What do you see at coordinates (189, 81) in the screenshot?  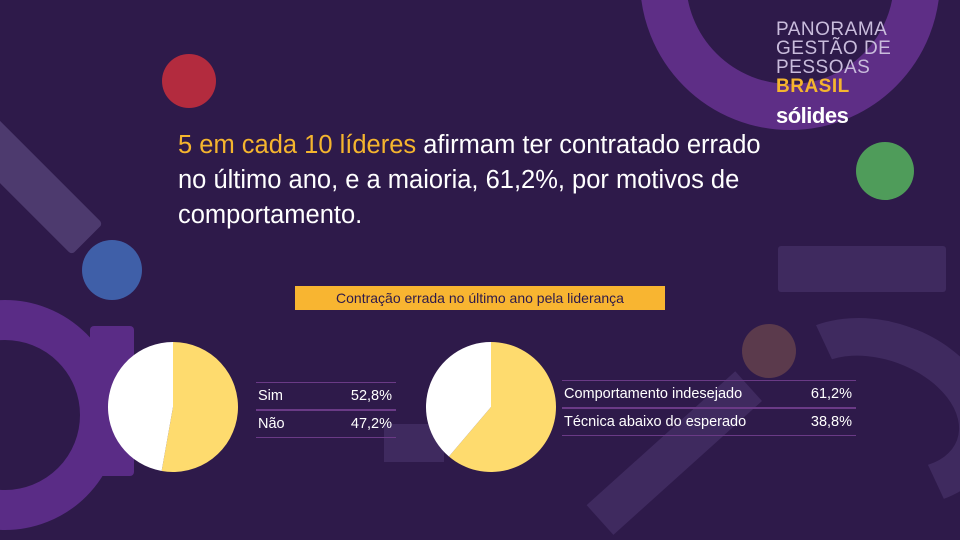 I see `decorative-dot-red` at bounding box center [189, 81].